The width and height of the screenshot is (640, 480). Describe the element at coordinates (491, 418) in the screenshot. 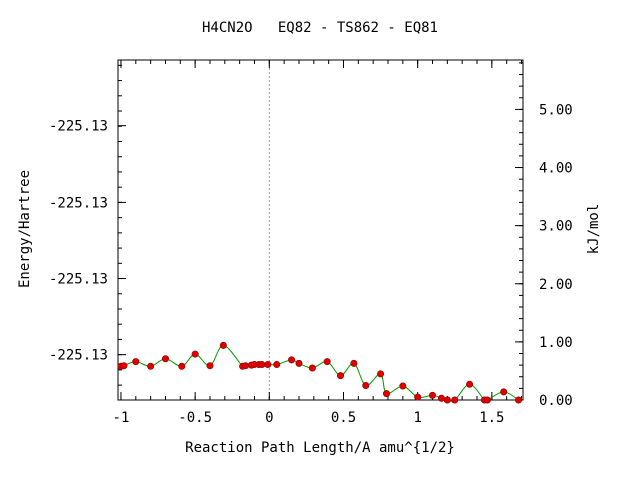

I see `x-tick-label: 1.5` at that location.